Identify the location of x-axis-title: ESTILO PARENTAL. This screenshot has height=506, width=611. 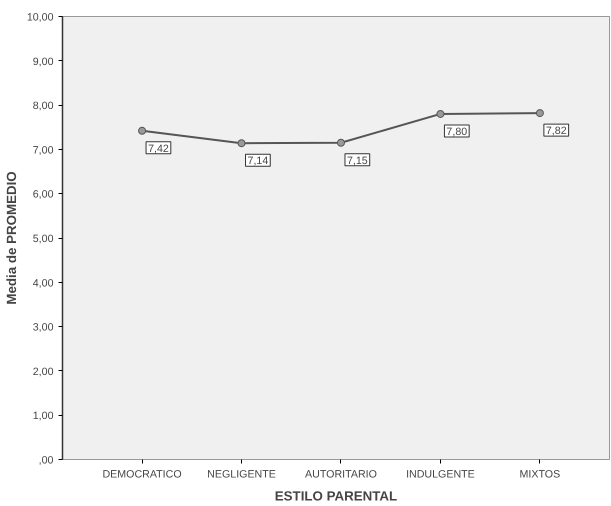
(336, 496).